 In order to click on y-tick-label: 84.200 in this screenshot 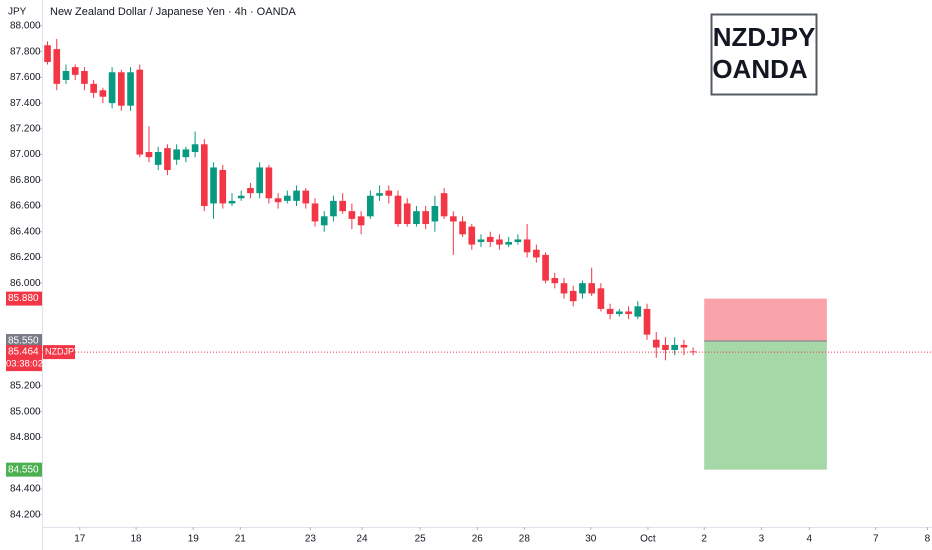, I will do `click(25, 514)`.